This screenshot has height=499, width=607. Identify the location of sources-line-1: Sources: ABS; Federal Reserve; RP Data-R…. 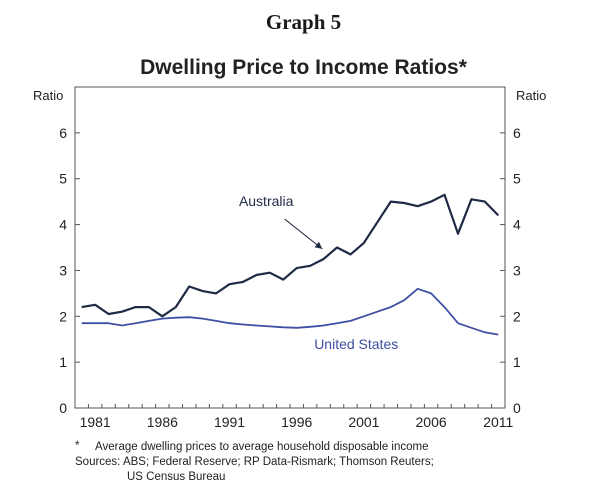
(254, 462).